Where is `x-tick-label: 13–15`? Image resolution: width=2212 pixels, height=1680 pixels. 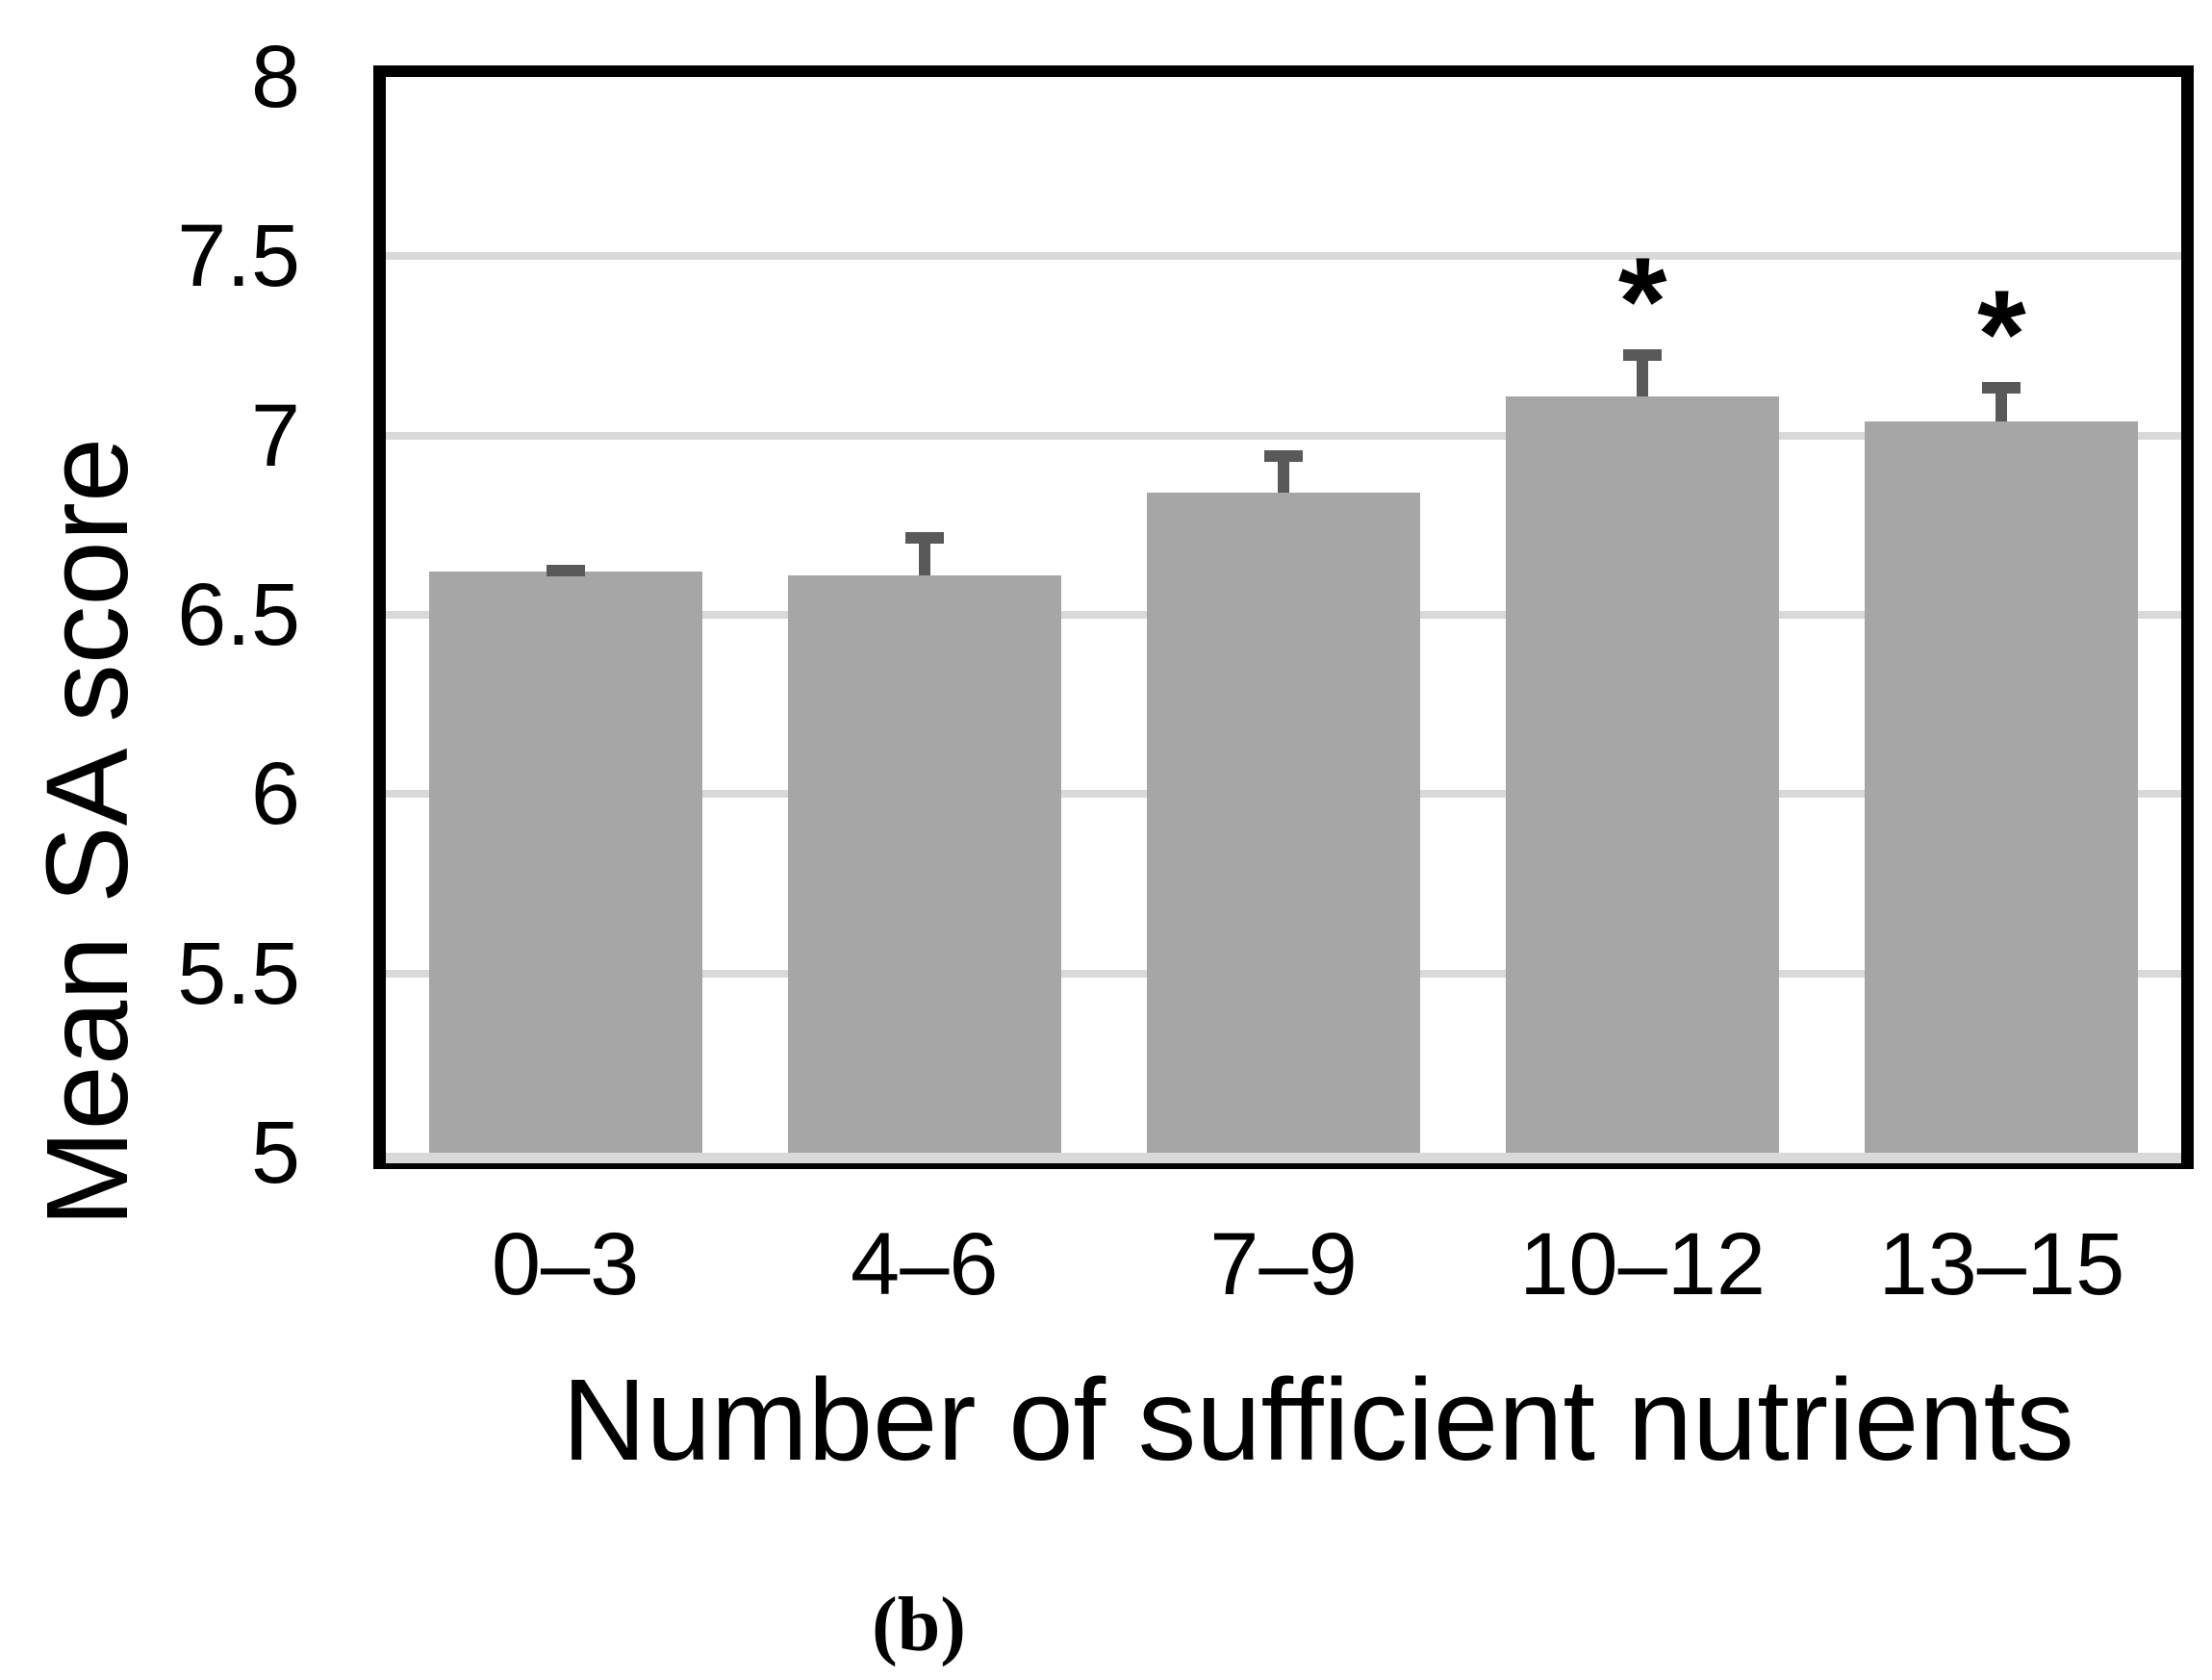
x-tick-label: 13–15 is located at coordinates (2001, 1264).